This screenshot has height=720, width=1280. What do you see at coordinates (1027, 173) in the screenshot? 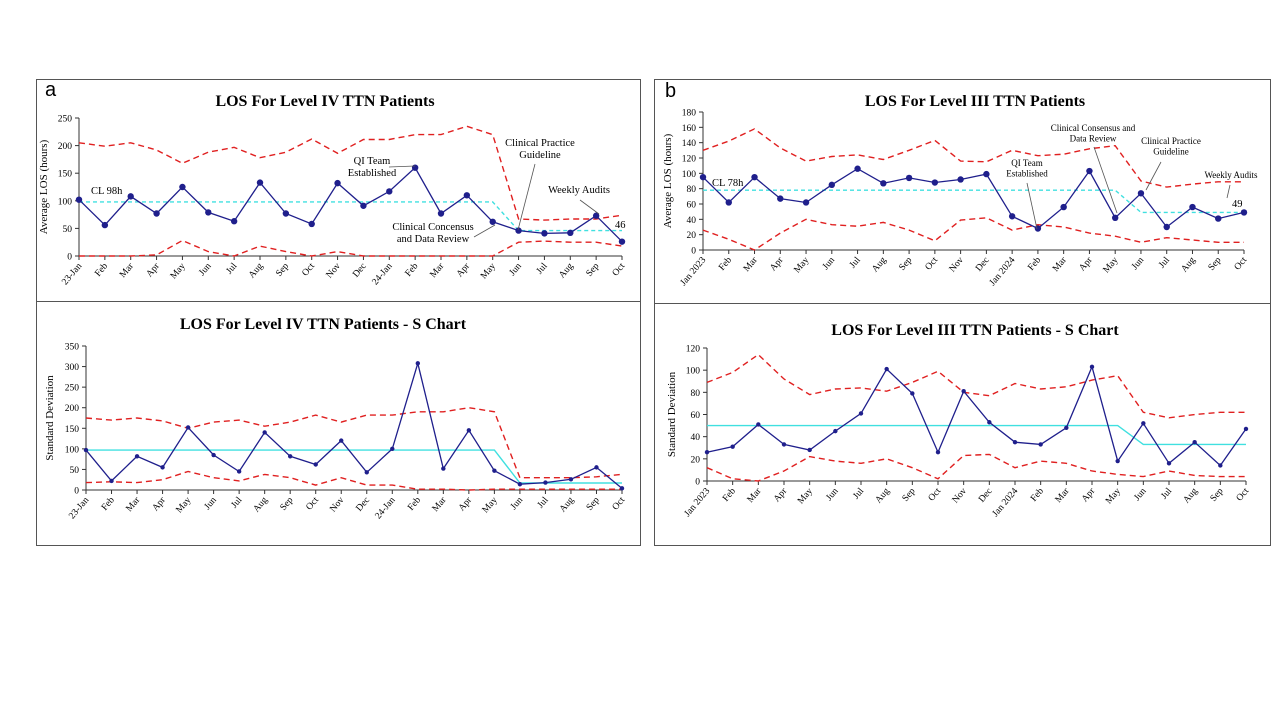
I see `b-xbar-annotation-line: Established` at bounding box center [1027, 173].